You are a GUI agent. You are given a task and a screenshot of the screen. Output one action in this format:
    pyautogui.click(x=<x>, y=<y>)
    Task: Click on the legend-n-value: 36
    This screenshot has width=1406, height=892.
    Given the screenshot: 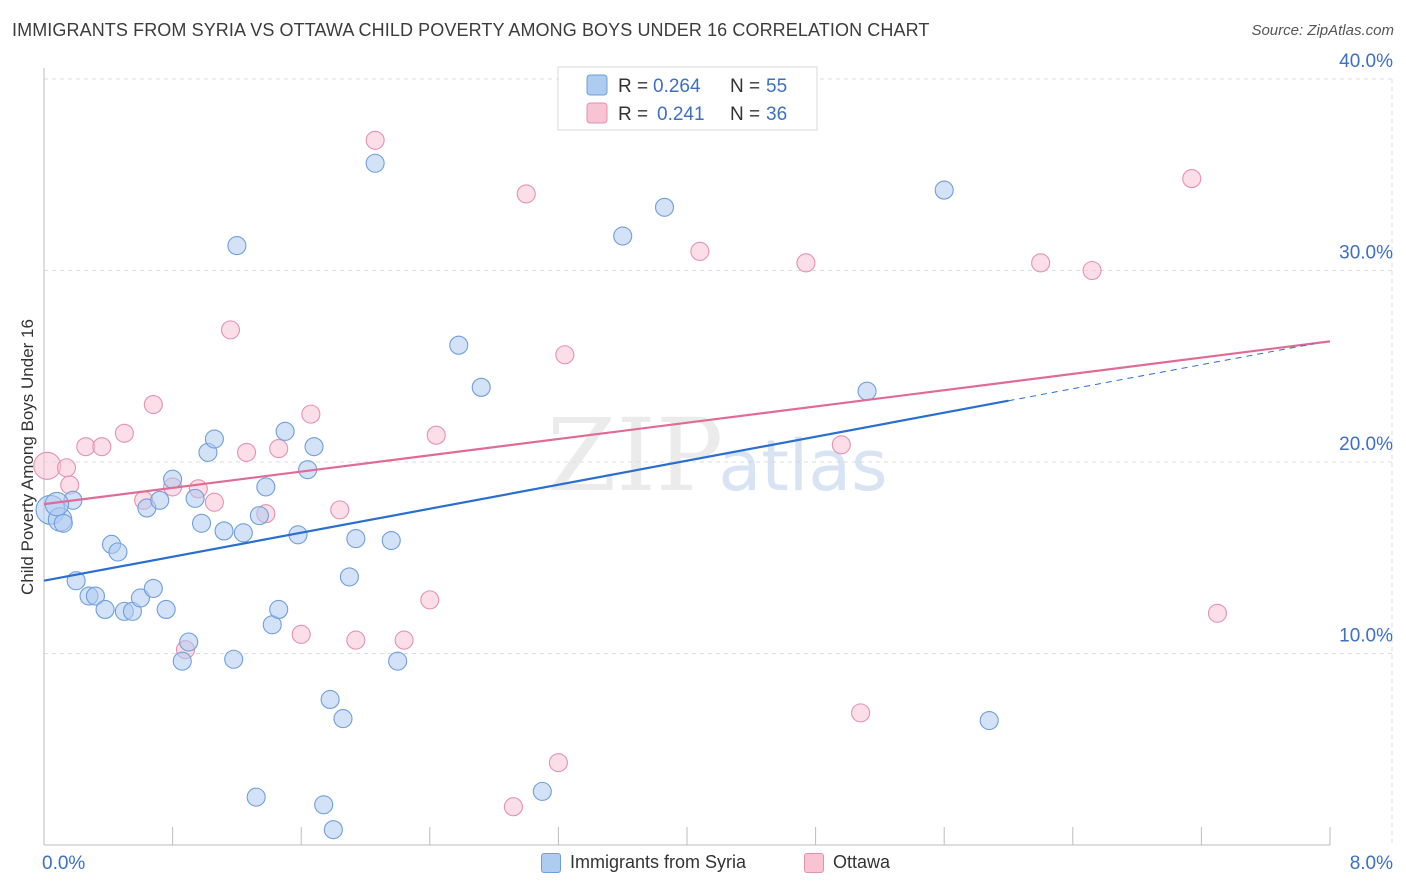 What is the action you would take?
    pyautogui.click(x=776, y=114)
    